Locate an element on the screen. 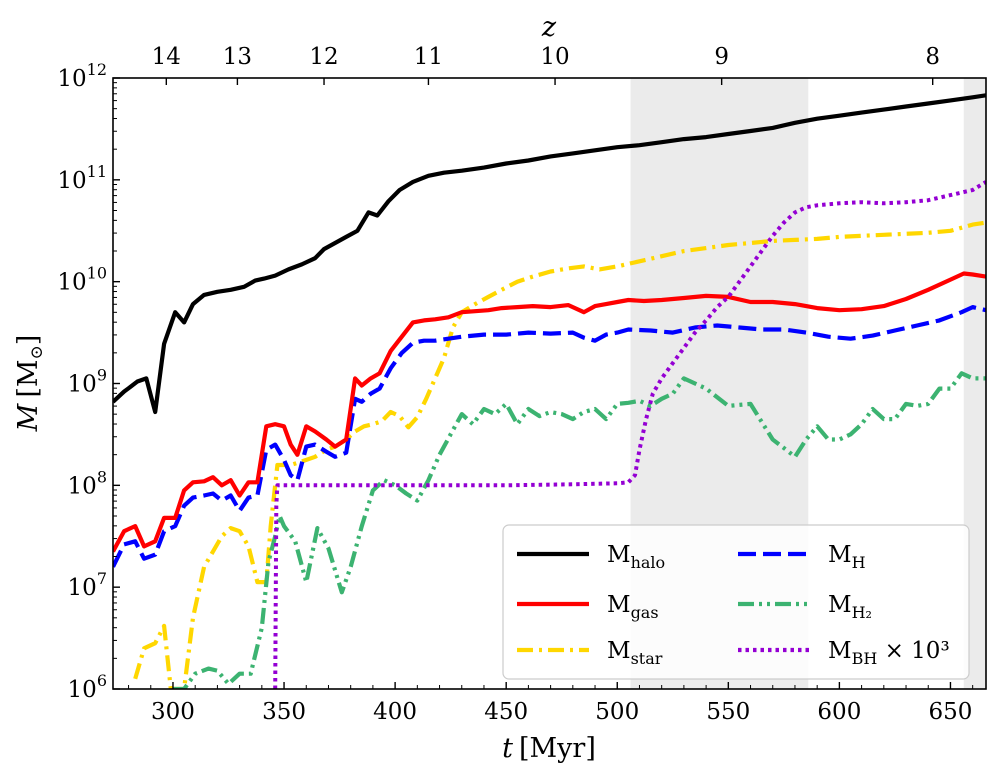 The width and height of the screenshot is (997, 778). x-axis-title: t [Myr] is located at coordinates (549, 748).